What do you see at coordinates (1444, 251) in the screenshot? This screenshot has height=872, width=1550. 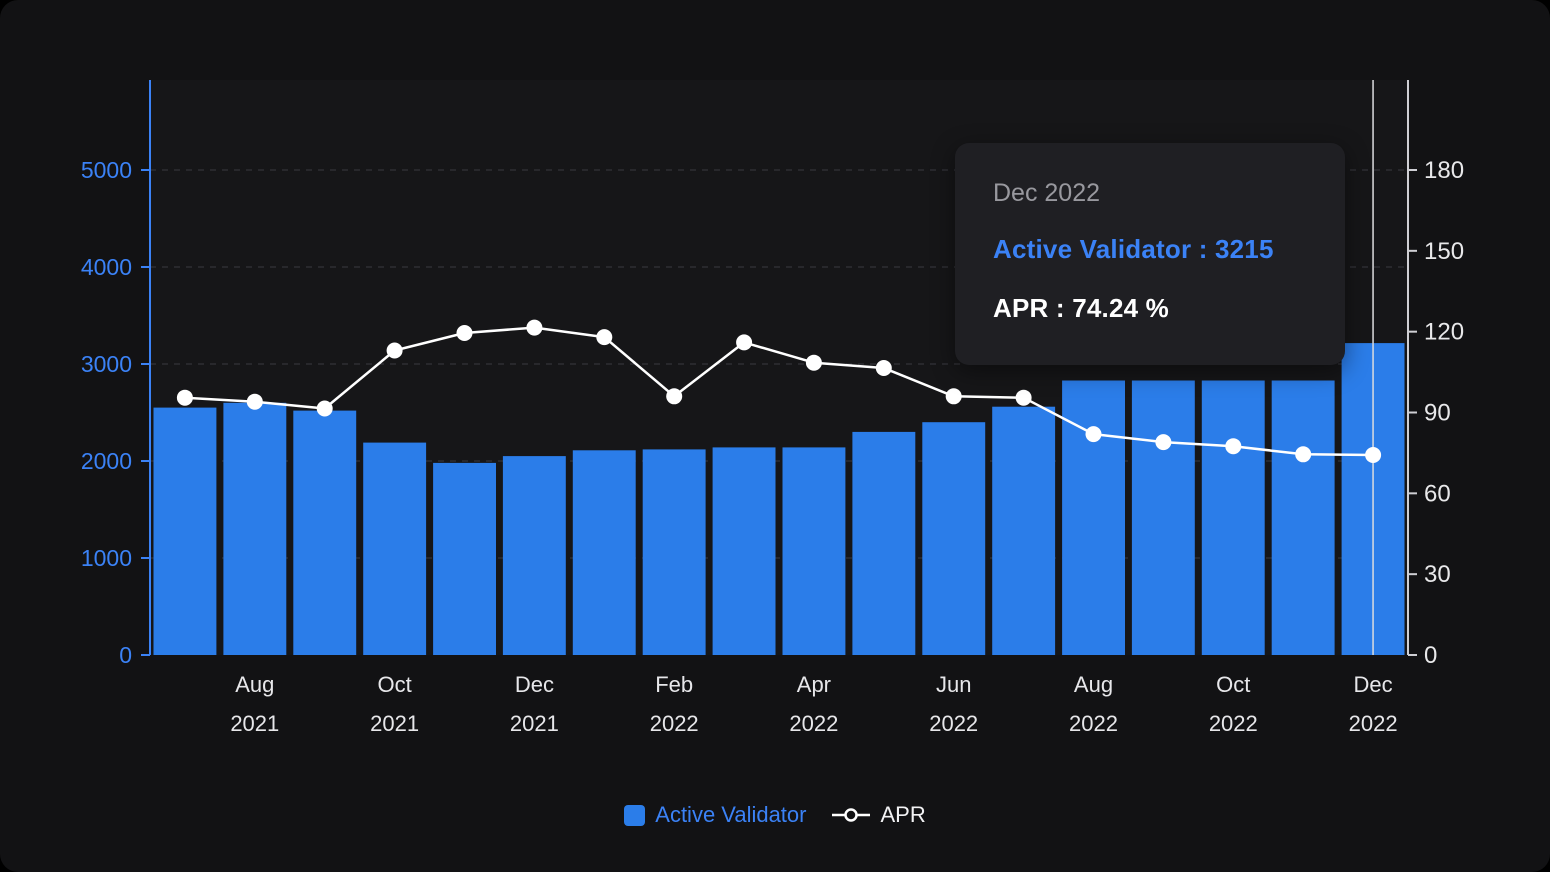 I see `right-axis-label: 150` at bounding box center [1444, 251].